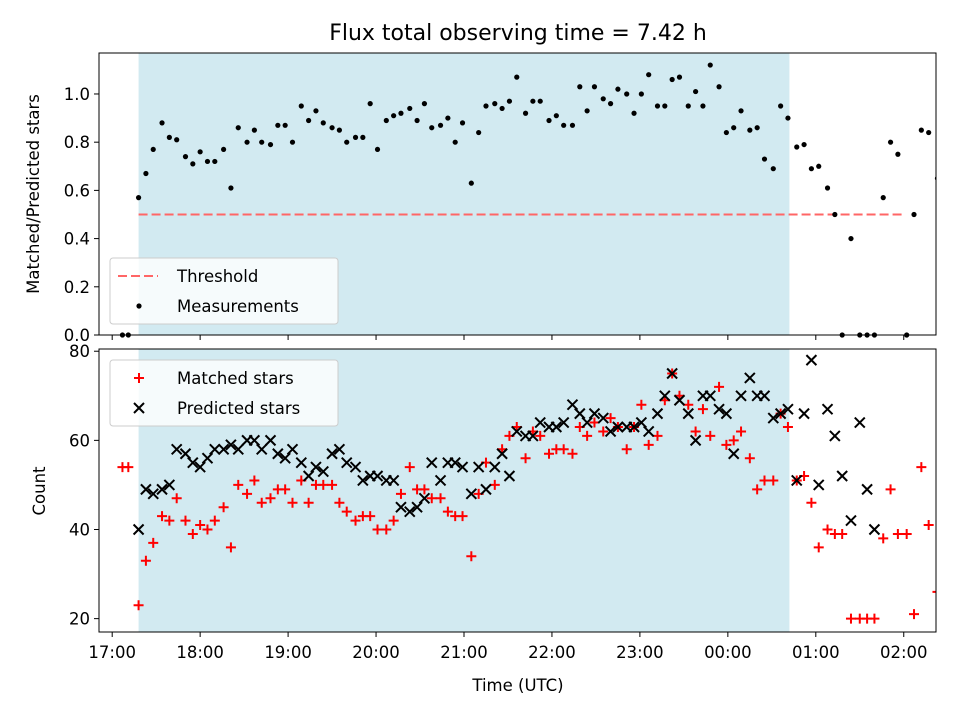 This screenshot has width=960, height=720. I want to click on x-tick-label: 19:00, so click(288, 652).